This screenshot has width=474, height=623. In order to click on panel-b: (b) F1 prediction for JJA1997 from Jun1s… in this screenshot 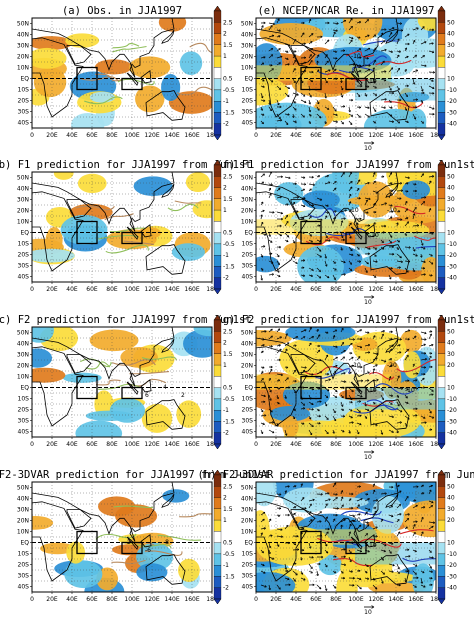, I will do `click(126, 226)`.